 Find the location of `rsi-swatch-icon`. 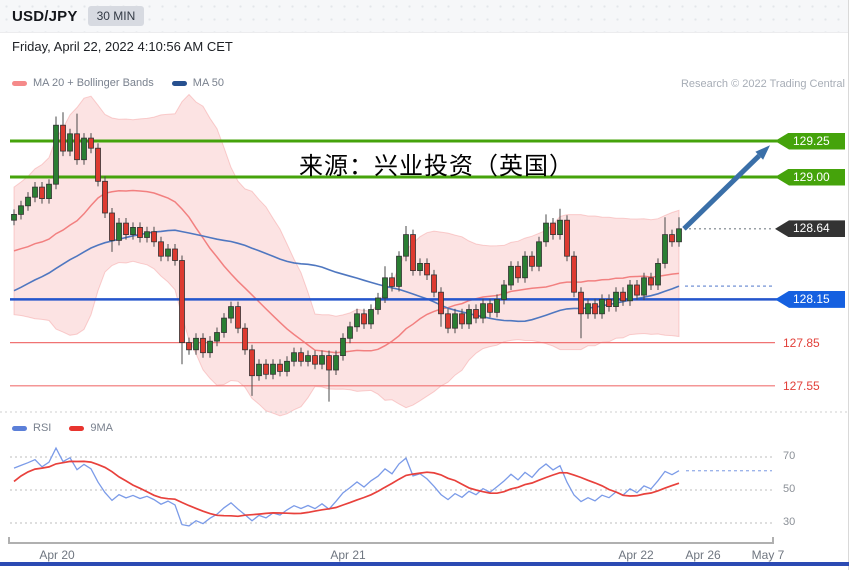

rsi-swatch-icon is located at coordinates (19, 428).